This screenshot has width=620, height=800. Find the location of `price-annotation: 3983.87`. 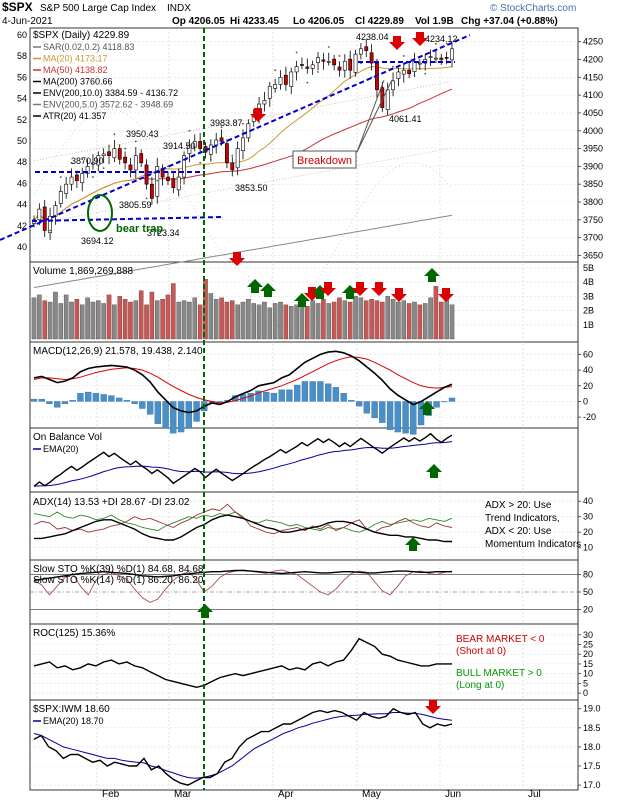

price-annotation: 3983.87 is located at coordinates (226, 123).